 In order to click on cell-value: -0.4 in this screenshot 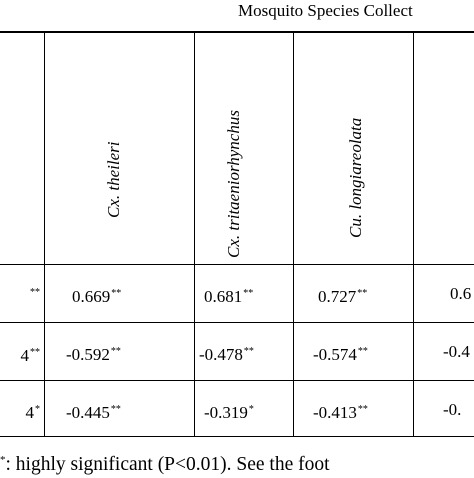, I will do `click(456, 351)`.